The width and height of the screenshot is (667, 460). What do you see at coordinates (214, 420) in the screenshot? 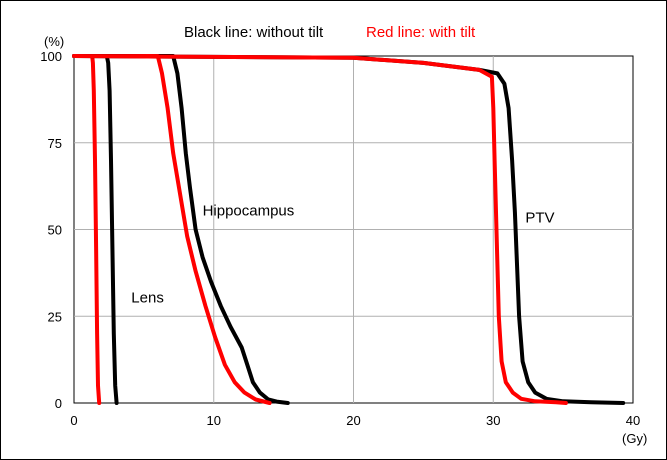
I see `x-tick-label: 10` at bounding box center [214, 420].